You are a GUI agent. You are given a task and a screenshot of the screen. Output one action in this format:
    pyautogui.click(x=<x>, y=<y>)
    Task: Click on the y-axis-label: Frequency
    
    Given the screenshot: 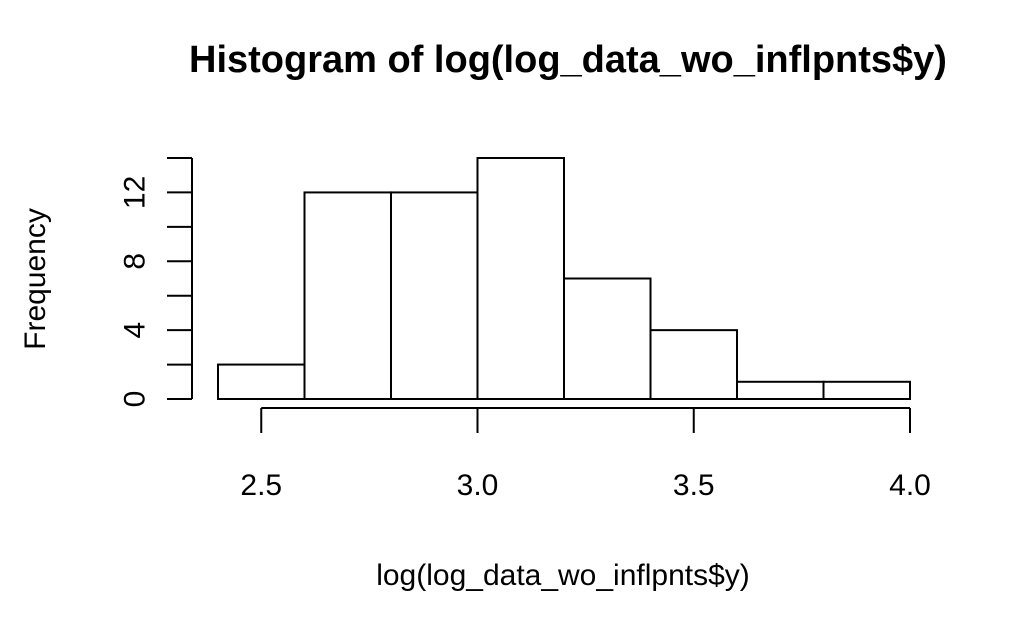 What is the action you would take?
    pyautogui.click(x=35, y=279)
    